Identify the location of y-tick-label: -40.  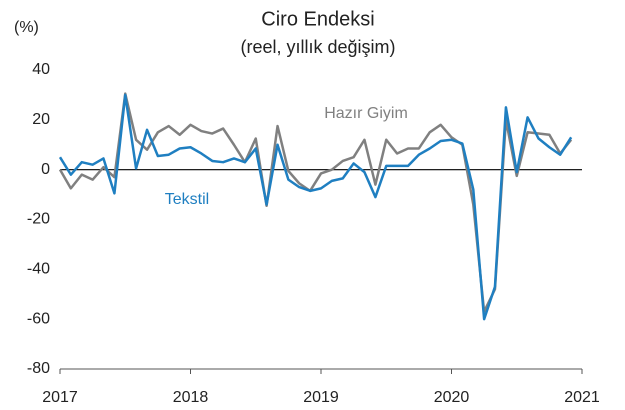
(38, 269).